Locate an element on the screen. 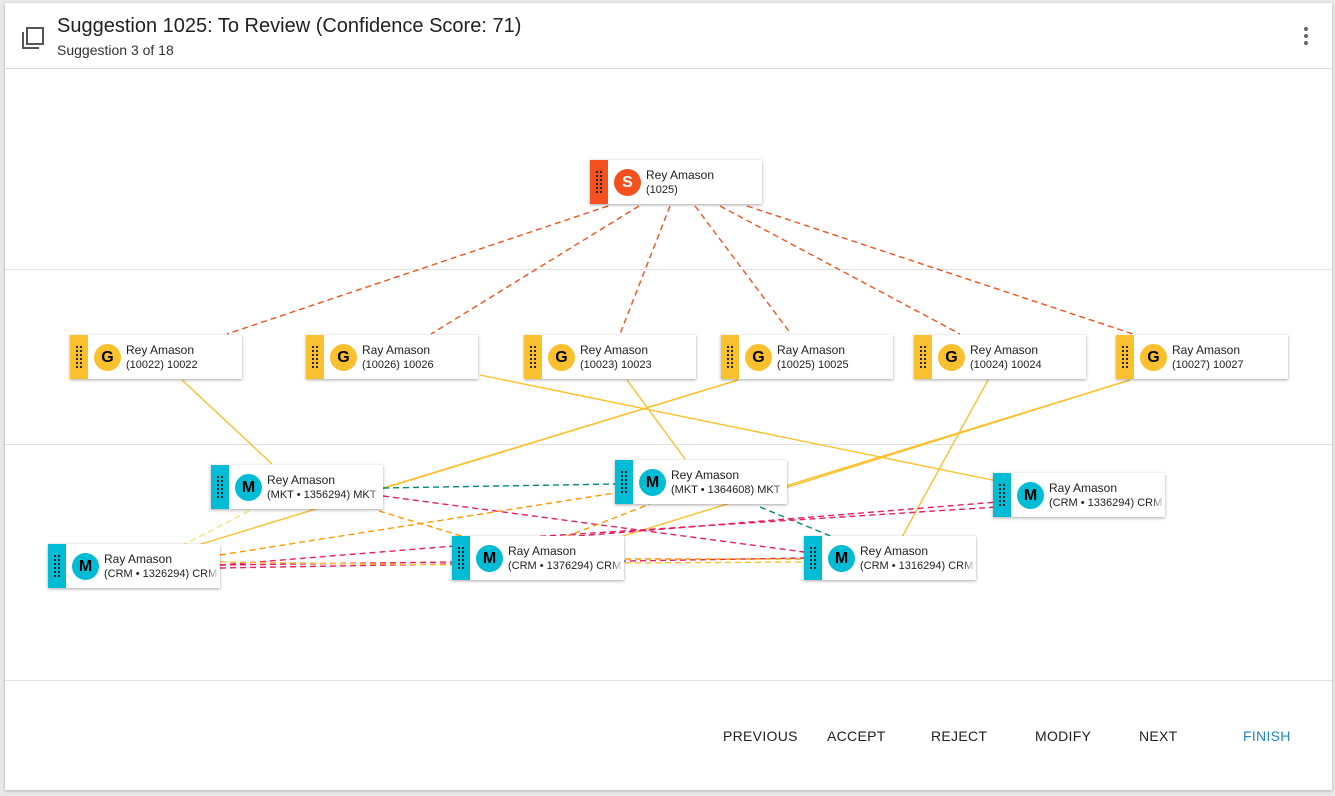 The width and height of the screenshot is (1335, 796). link-source-g10024 is located at coordinates (840, 270).